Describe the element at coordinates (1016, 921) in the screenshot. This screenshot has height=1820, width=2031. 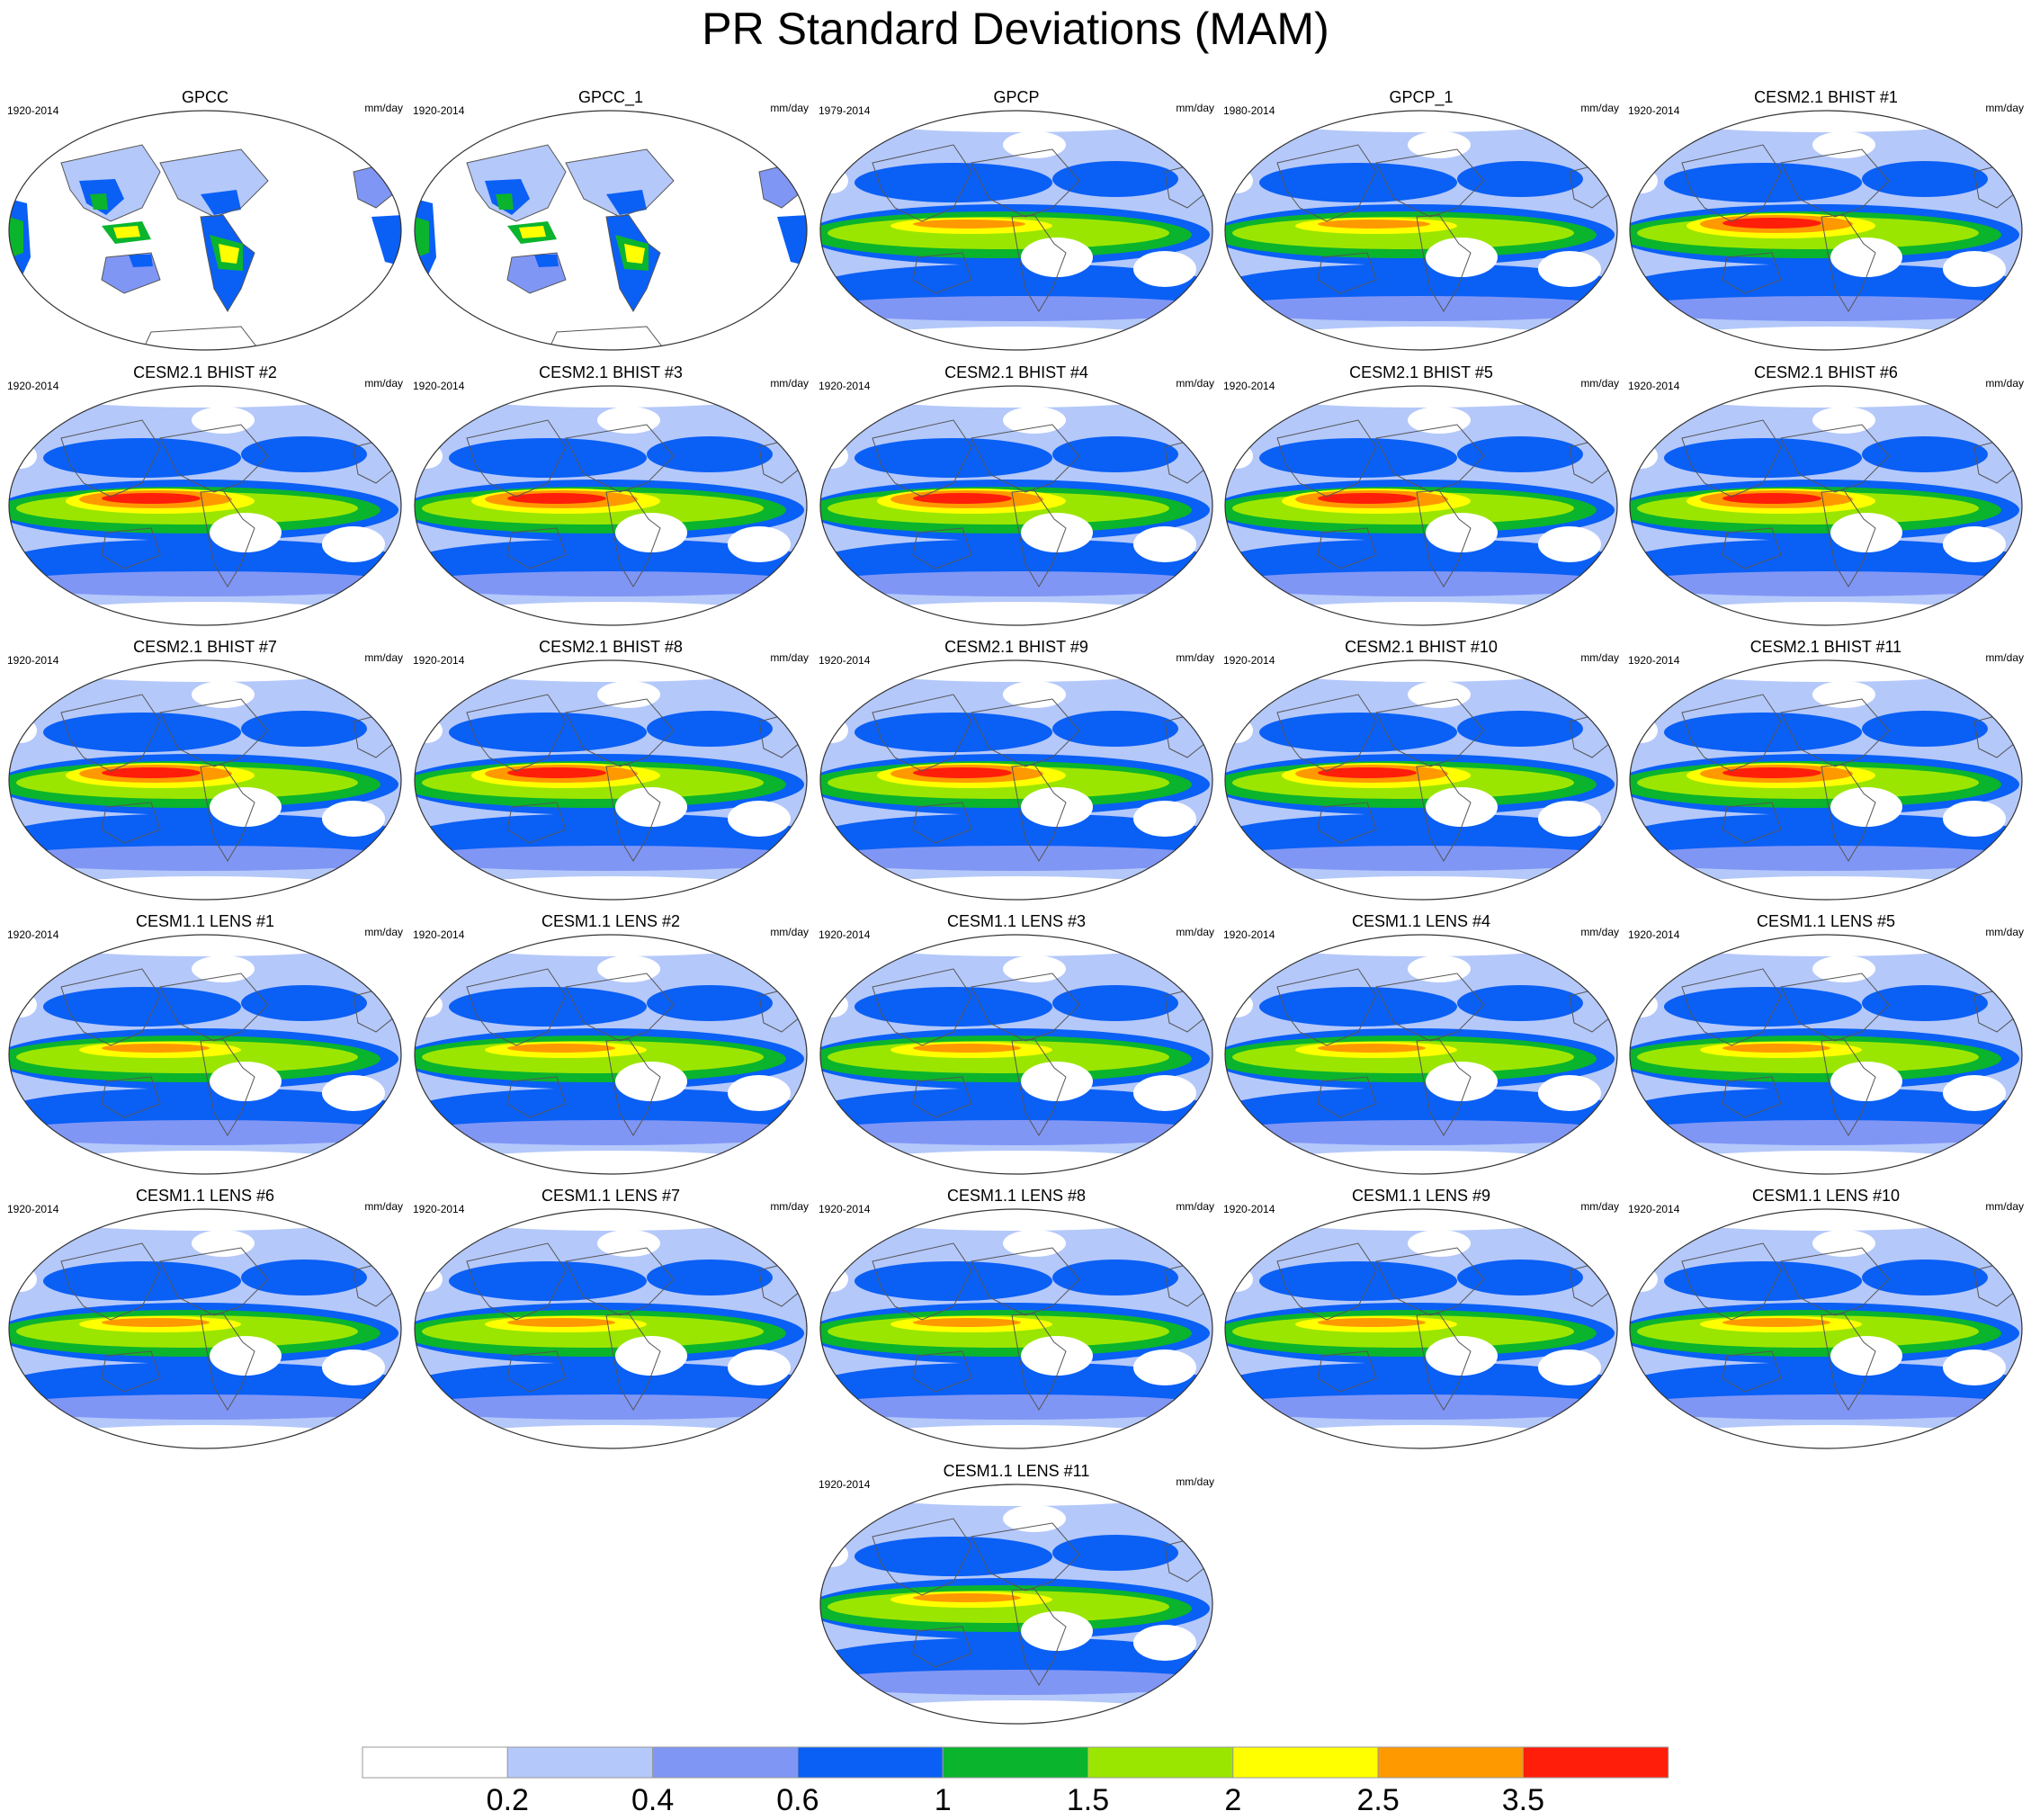
I see `panel-title: CESM1.1 LENS #3` at that location.